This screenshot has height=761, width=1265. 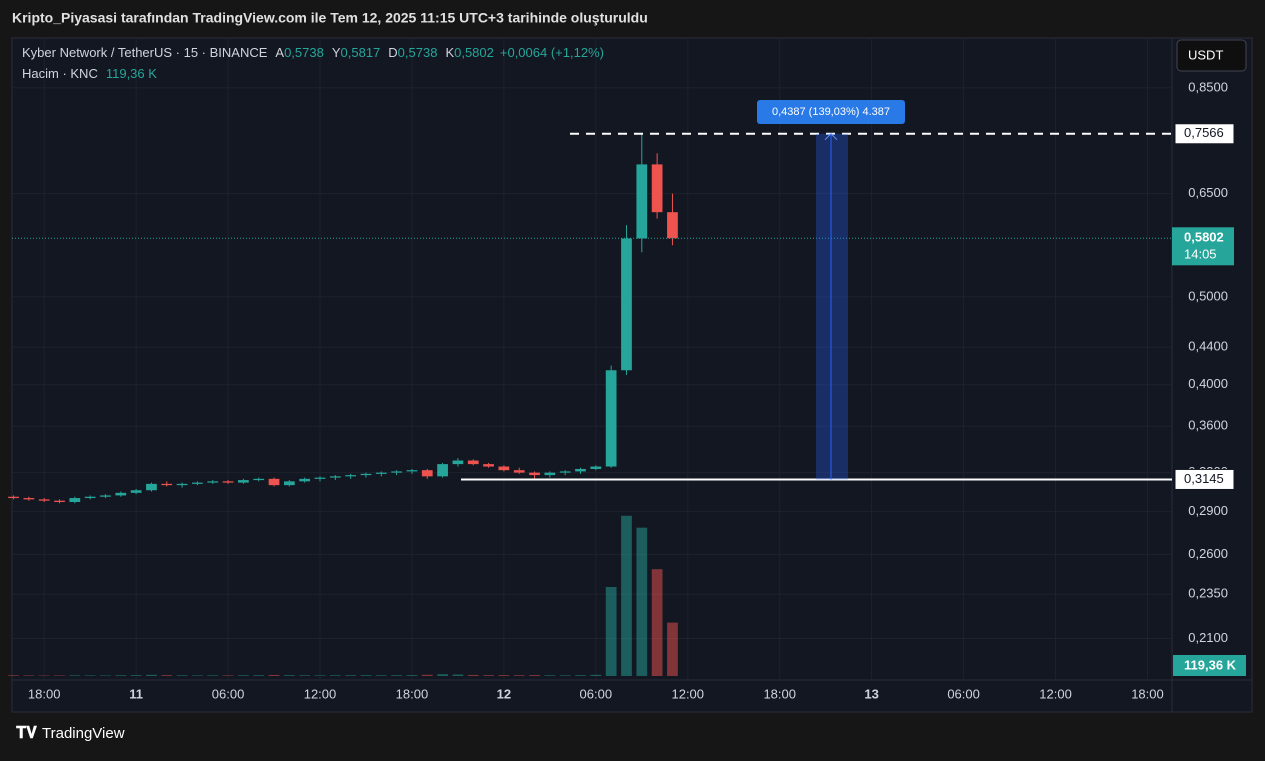 I want to click on y-tick-label: 0,8500, so click(x=1208, y=86).